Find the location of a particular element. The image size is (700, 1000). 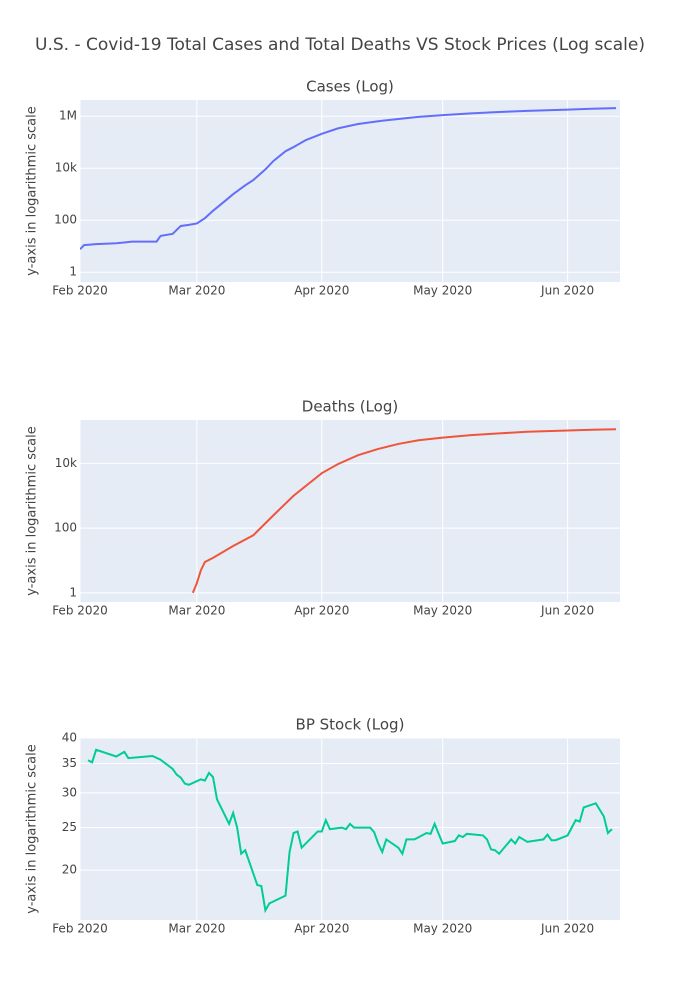

subplot-title: Cases (Log) is located at coordinates (350, 87).